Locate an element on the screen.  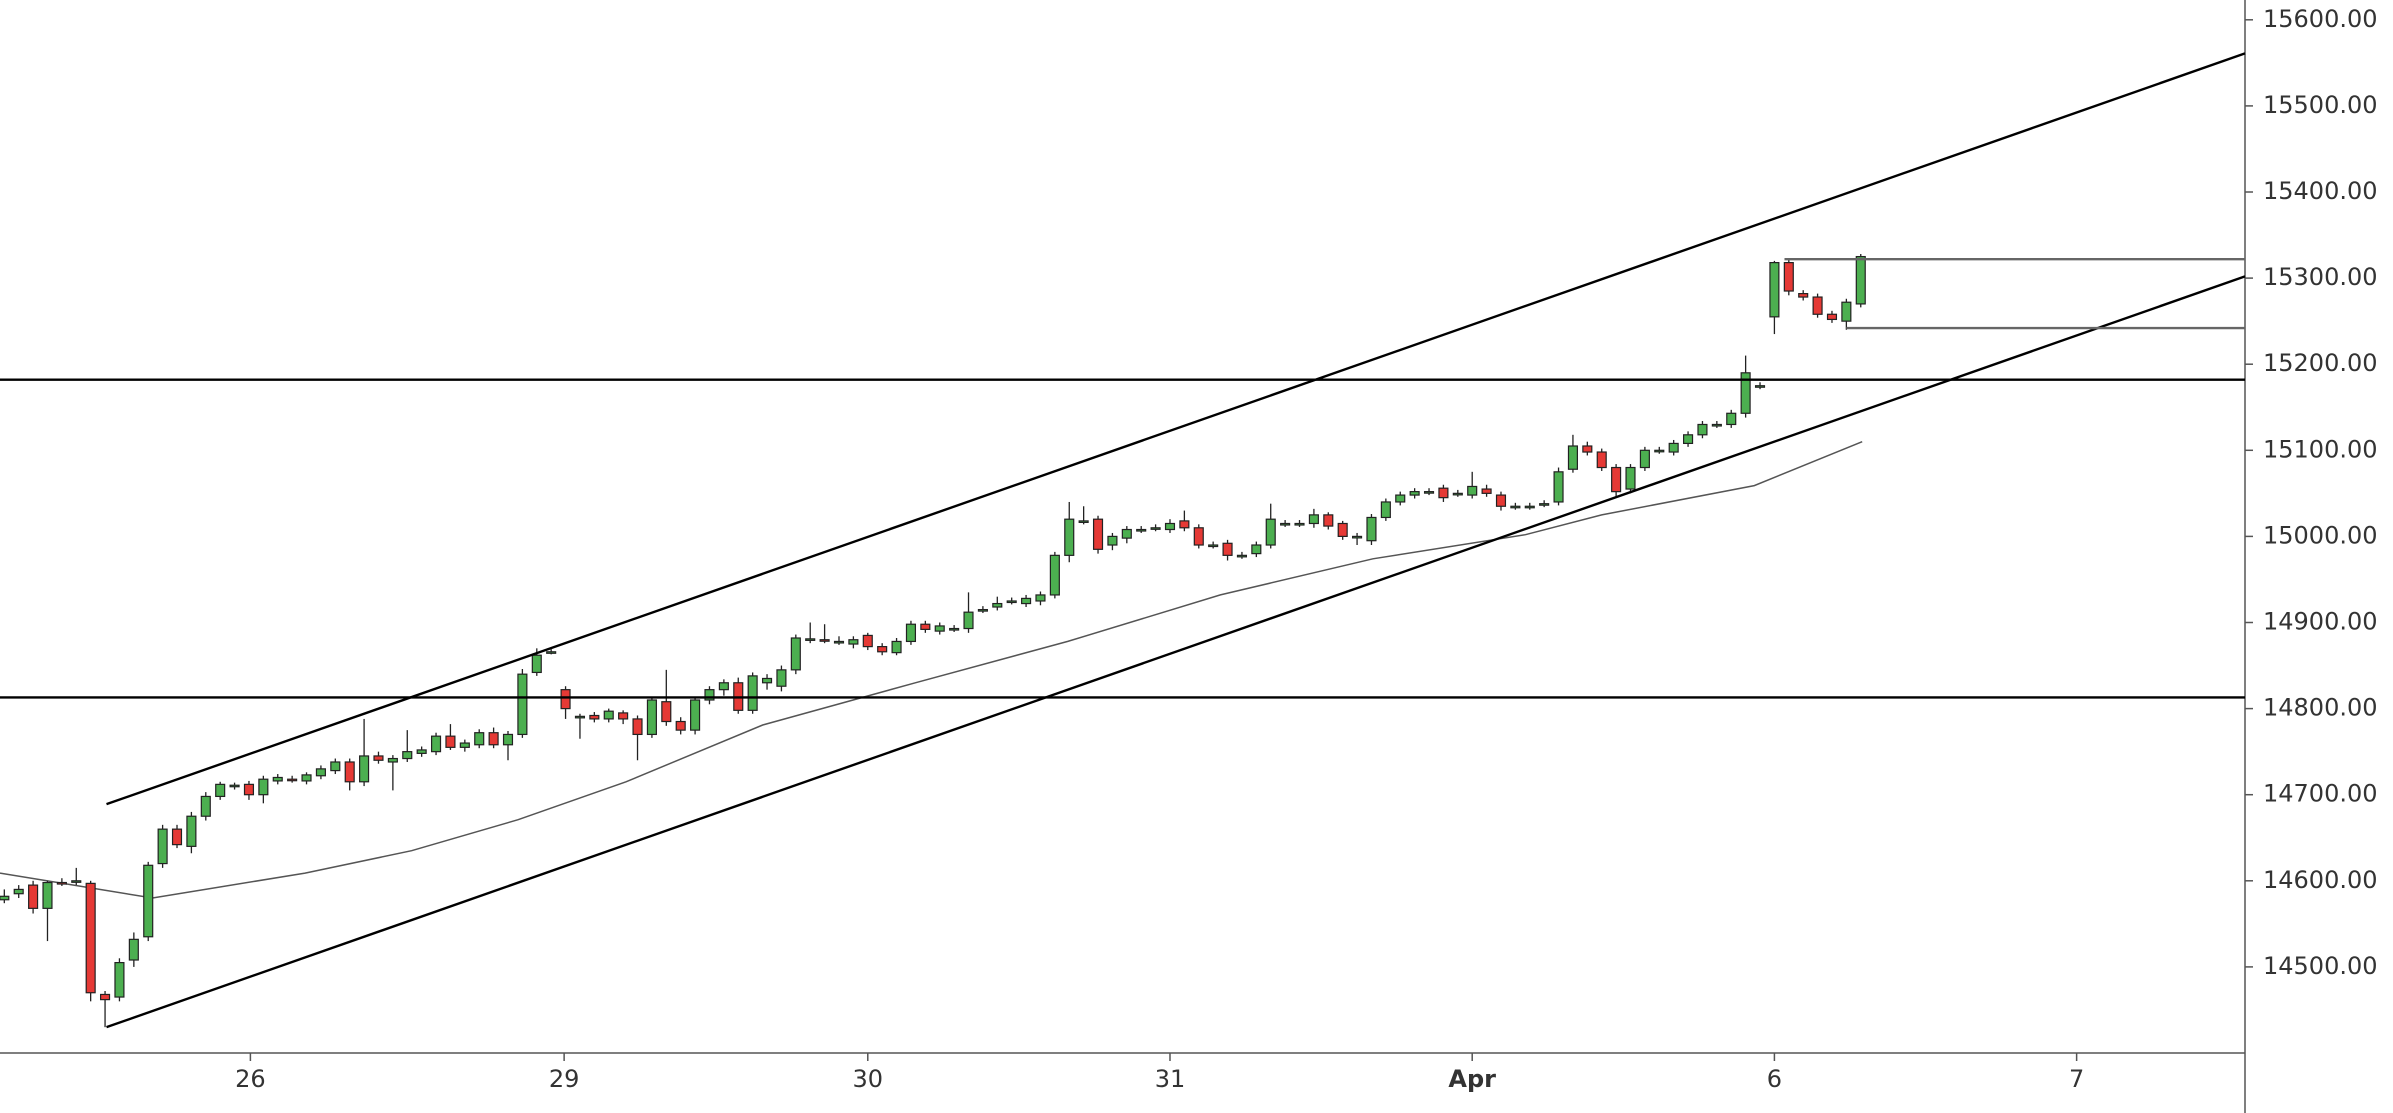
y-tick-label: 14800.00 is located at coordinates (2320, 708).